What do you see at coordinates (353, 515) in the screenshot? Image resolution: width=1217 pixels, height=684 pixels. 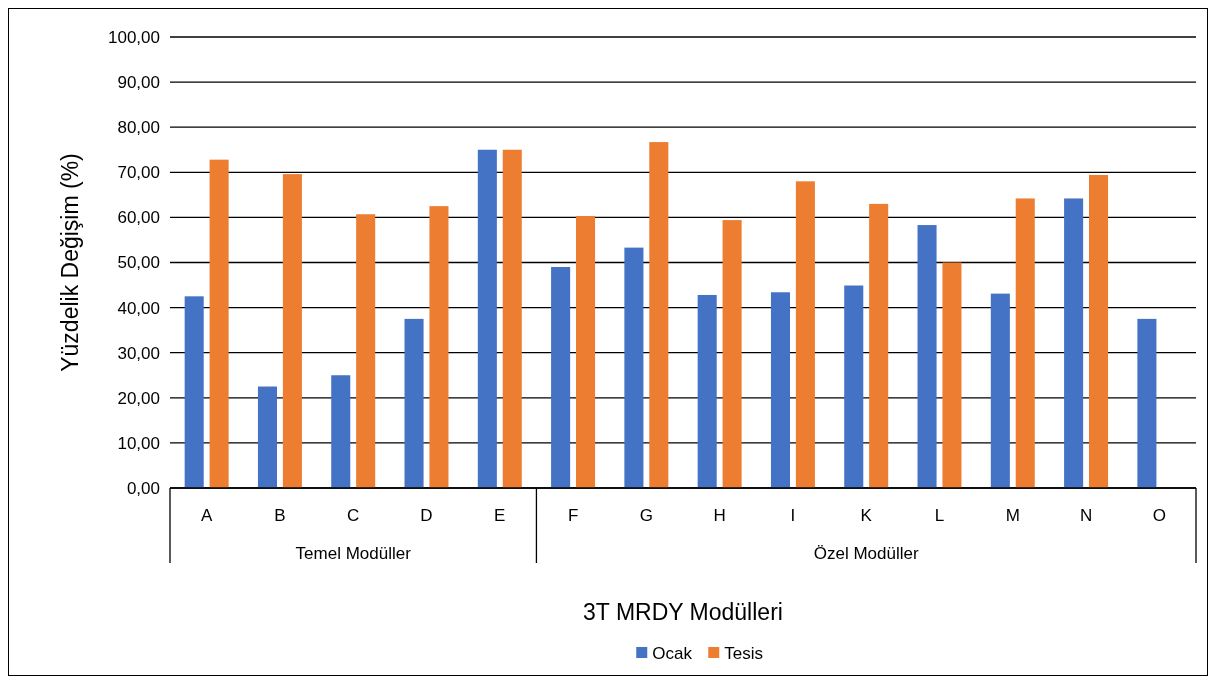 I see `x-tick-label: C` at bounding box center [353, 515].